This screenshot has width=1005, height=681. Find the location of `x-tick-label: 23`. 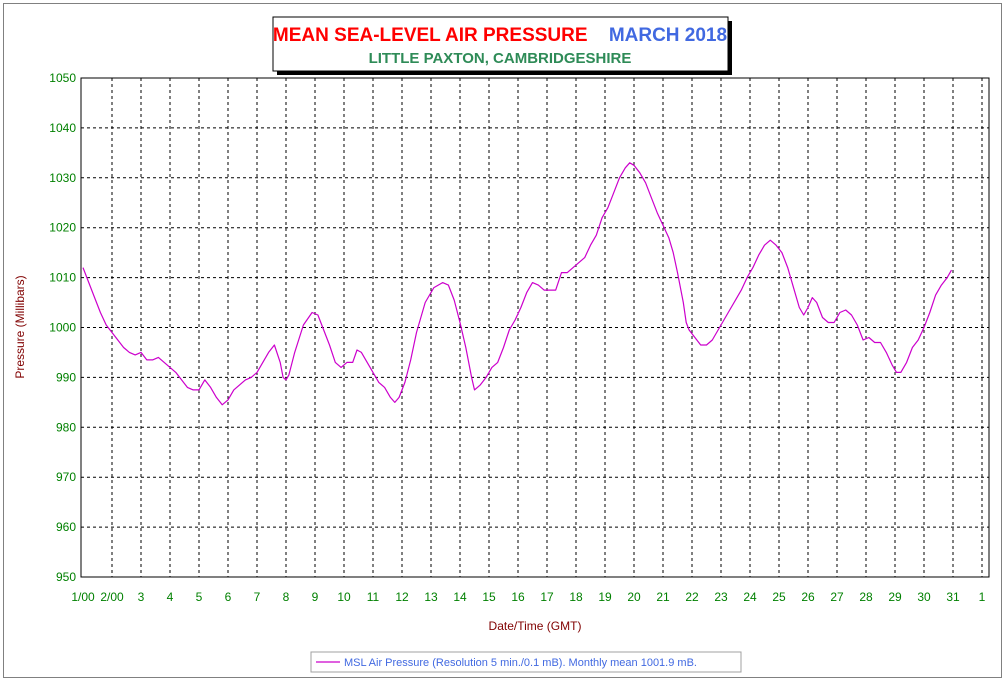

x-tick-label: 23 is located at coordinates (721, 597).